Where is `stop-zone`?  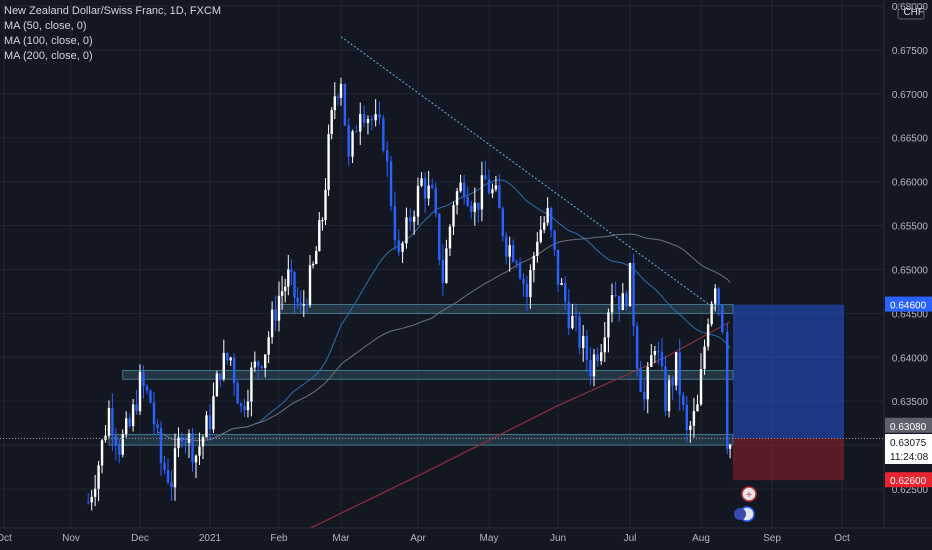
stop-zone is located at coordinates (788, 459).